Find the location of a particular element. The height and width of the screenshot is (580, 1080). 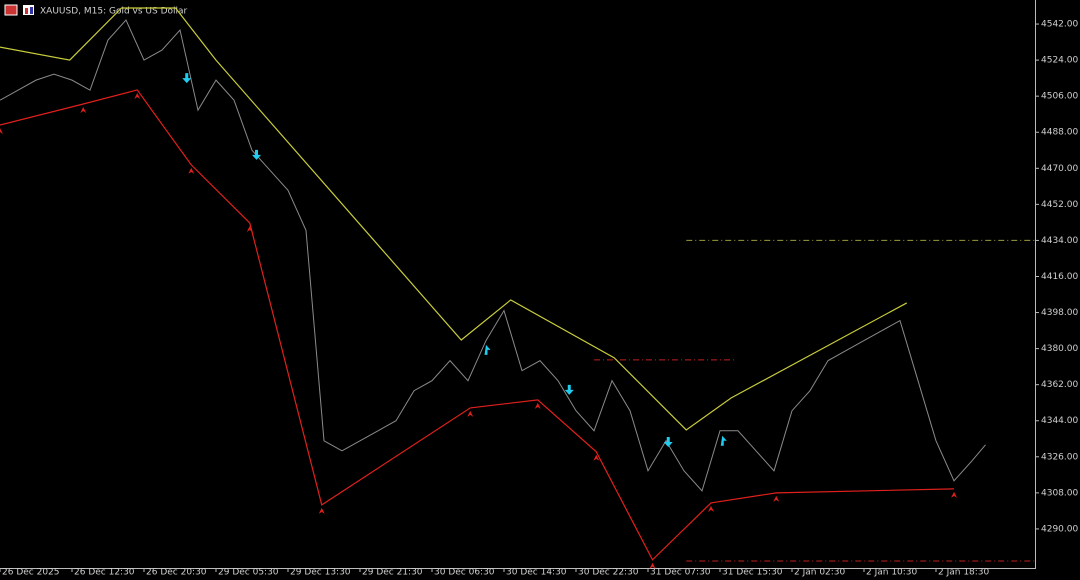

x-tick-label: 31 Dec 07:30 is located at coordinates (680, 573).